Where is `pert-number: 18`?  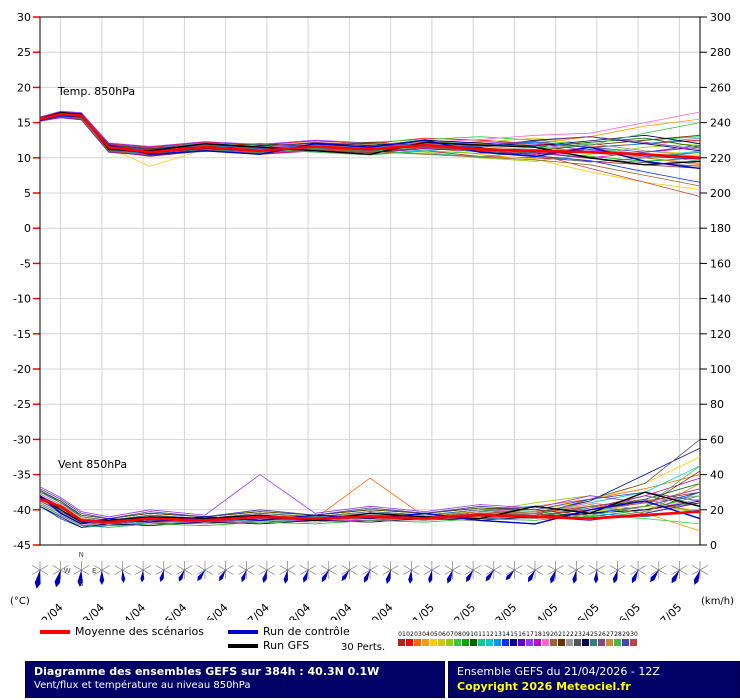
pert-number: 18 is located at coordinates (538, 634).